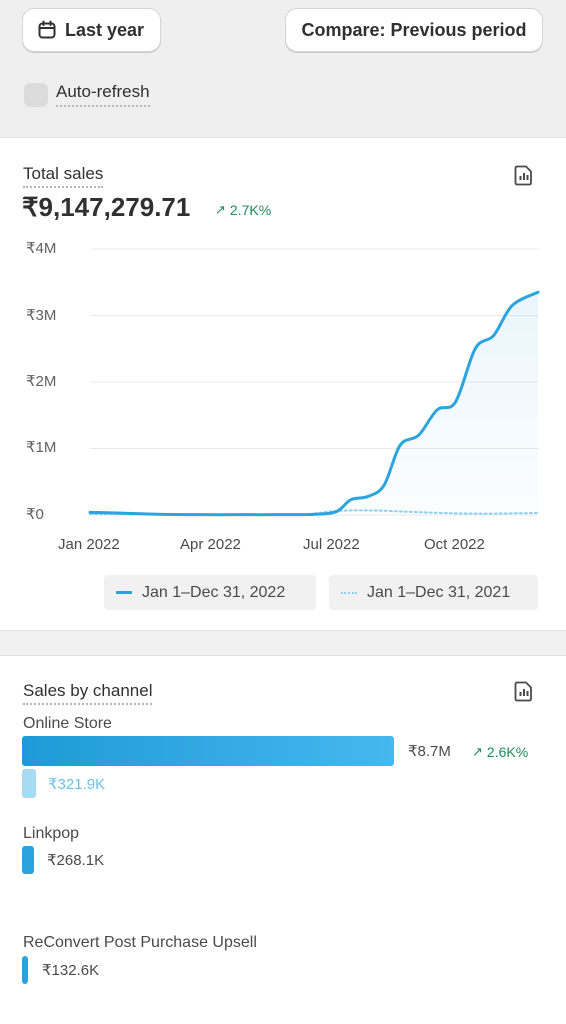 The width and height of the screenshot is (566, 1024). Describe the element at coordinates (89, 544) in the screenshot. I see `x-tick-label: Jan 2022` at that location.